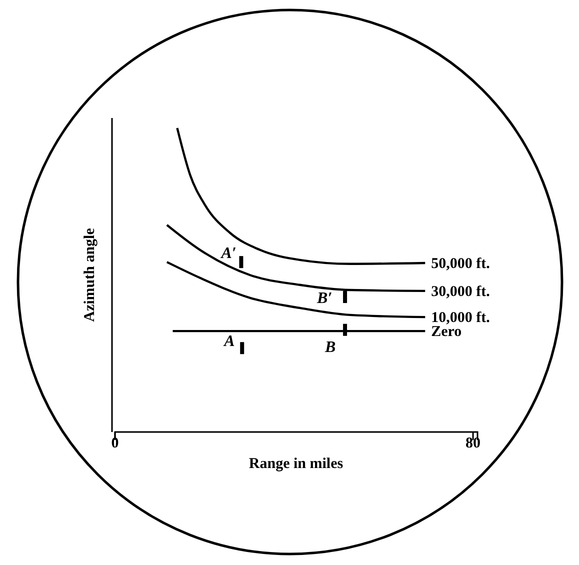  Describe the element at coordinates (473, 444) in the screenshot. I see `x-tick-label: 80` at that location.